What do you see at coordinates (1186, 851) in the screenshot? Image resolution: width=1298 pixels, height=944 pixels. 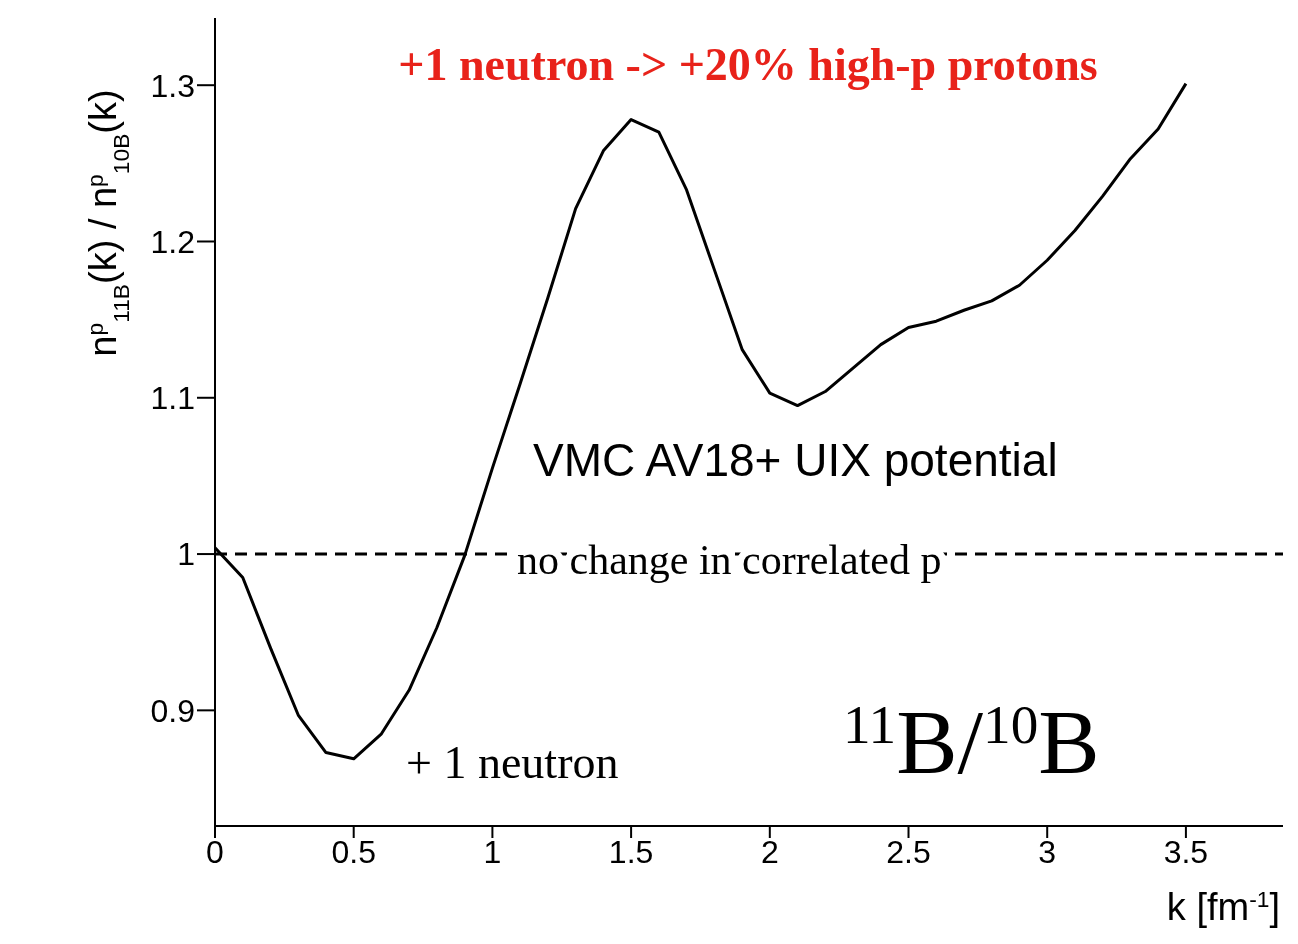 I see `x-tick-label: 3.5` at bounding box center [1186, 851].